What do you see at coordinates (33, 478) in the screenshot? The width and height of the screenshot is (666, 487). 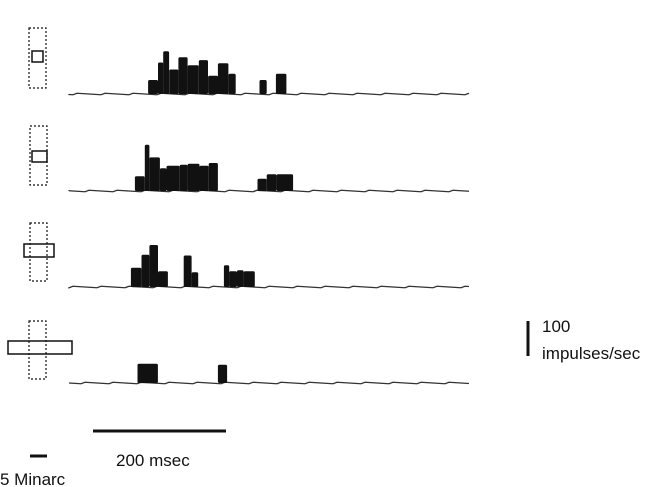 I see `angle-scale-label: 5 Minarc` at bounding box center [33, 478].